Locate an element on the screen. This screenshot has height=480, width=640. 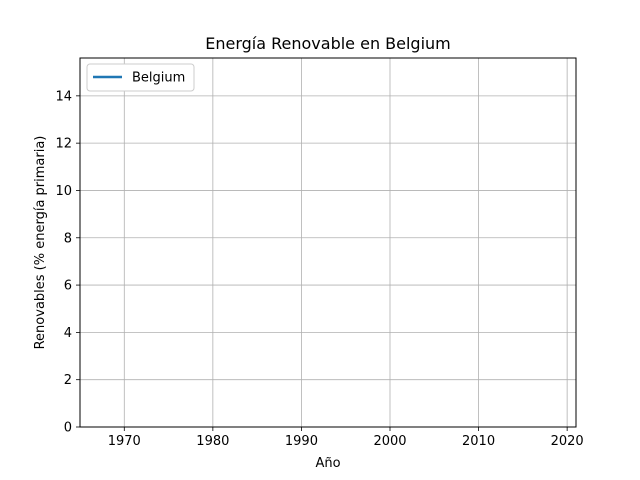
x-axis-label: Año is located at coordinates (327, 463).